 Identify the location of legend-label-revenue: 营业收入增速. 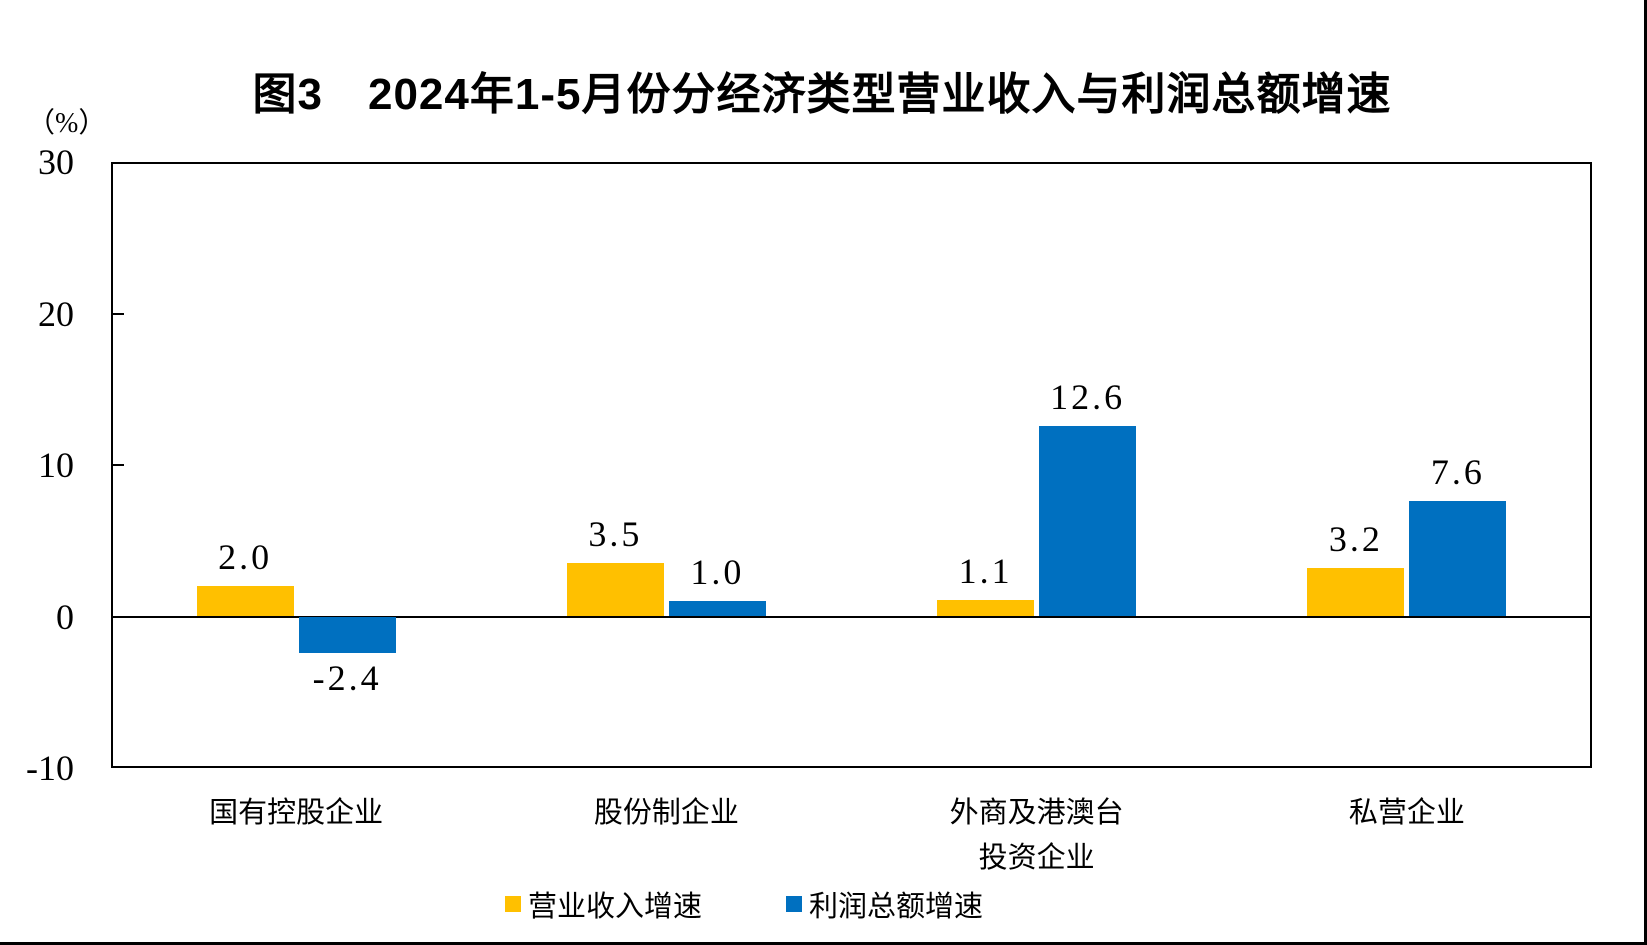
(615, 907).